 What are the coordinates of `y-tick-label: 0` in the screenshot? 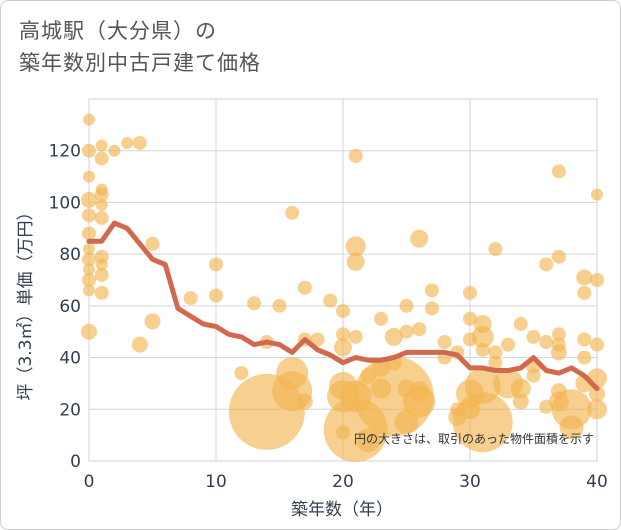 It's located at (75, 462).